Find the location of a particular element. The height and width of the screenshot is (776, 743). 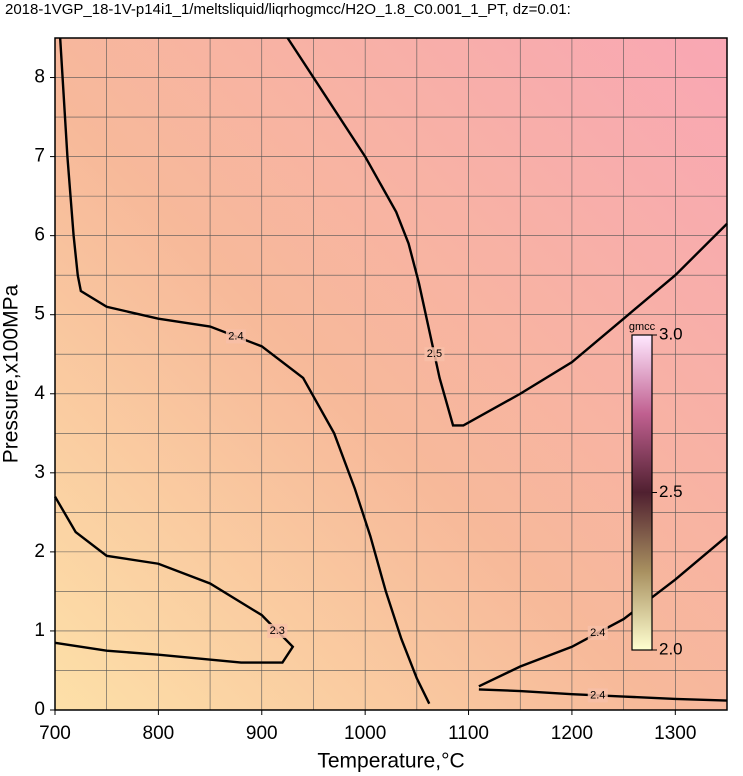

y-tick-label: 7 is located at coordinates (39, 156).